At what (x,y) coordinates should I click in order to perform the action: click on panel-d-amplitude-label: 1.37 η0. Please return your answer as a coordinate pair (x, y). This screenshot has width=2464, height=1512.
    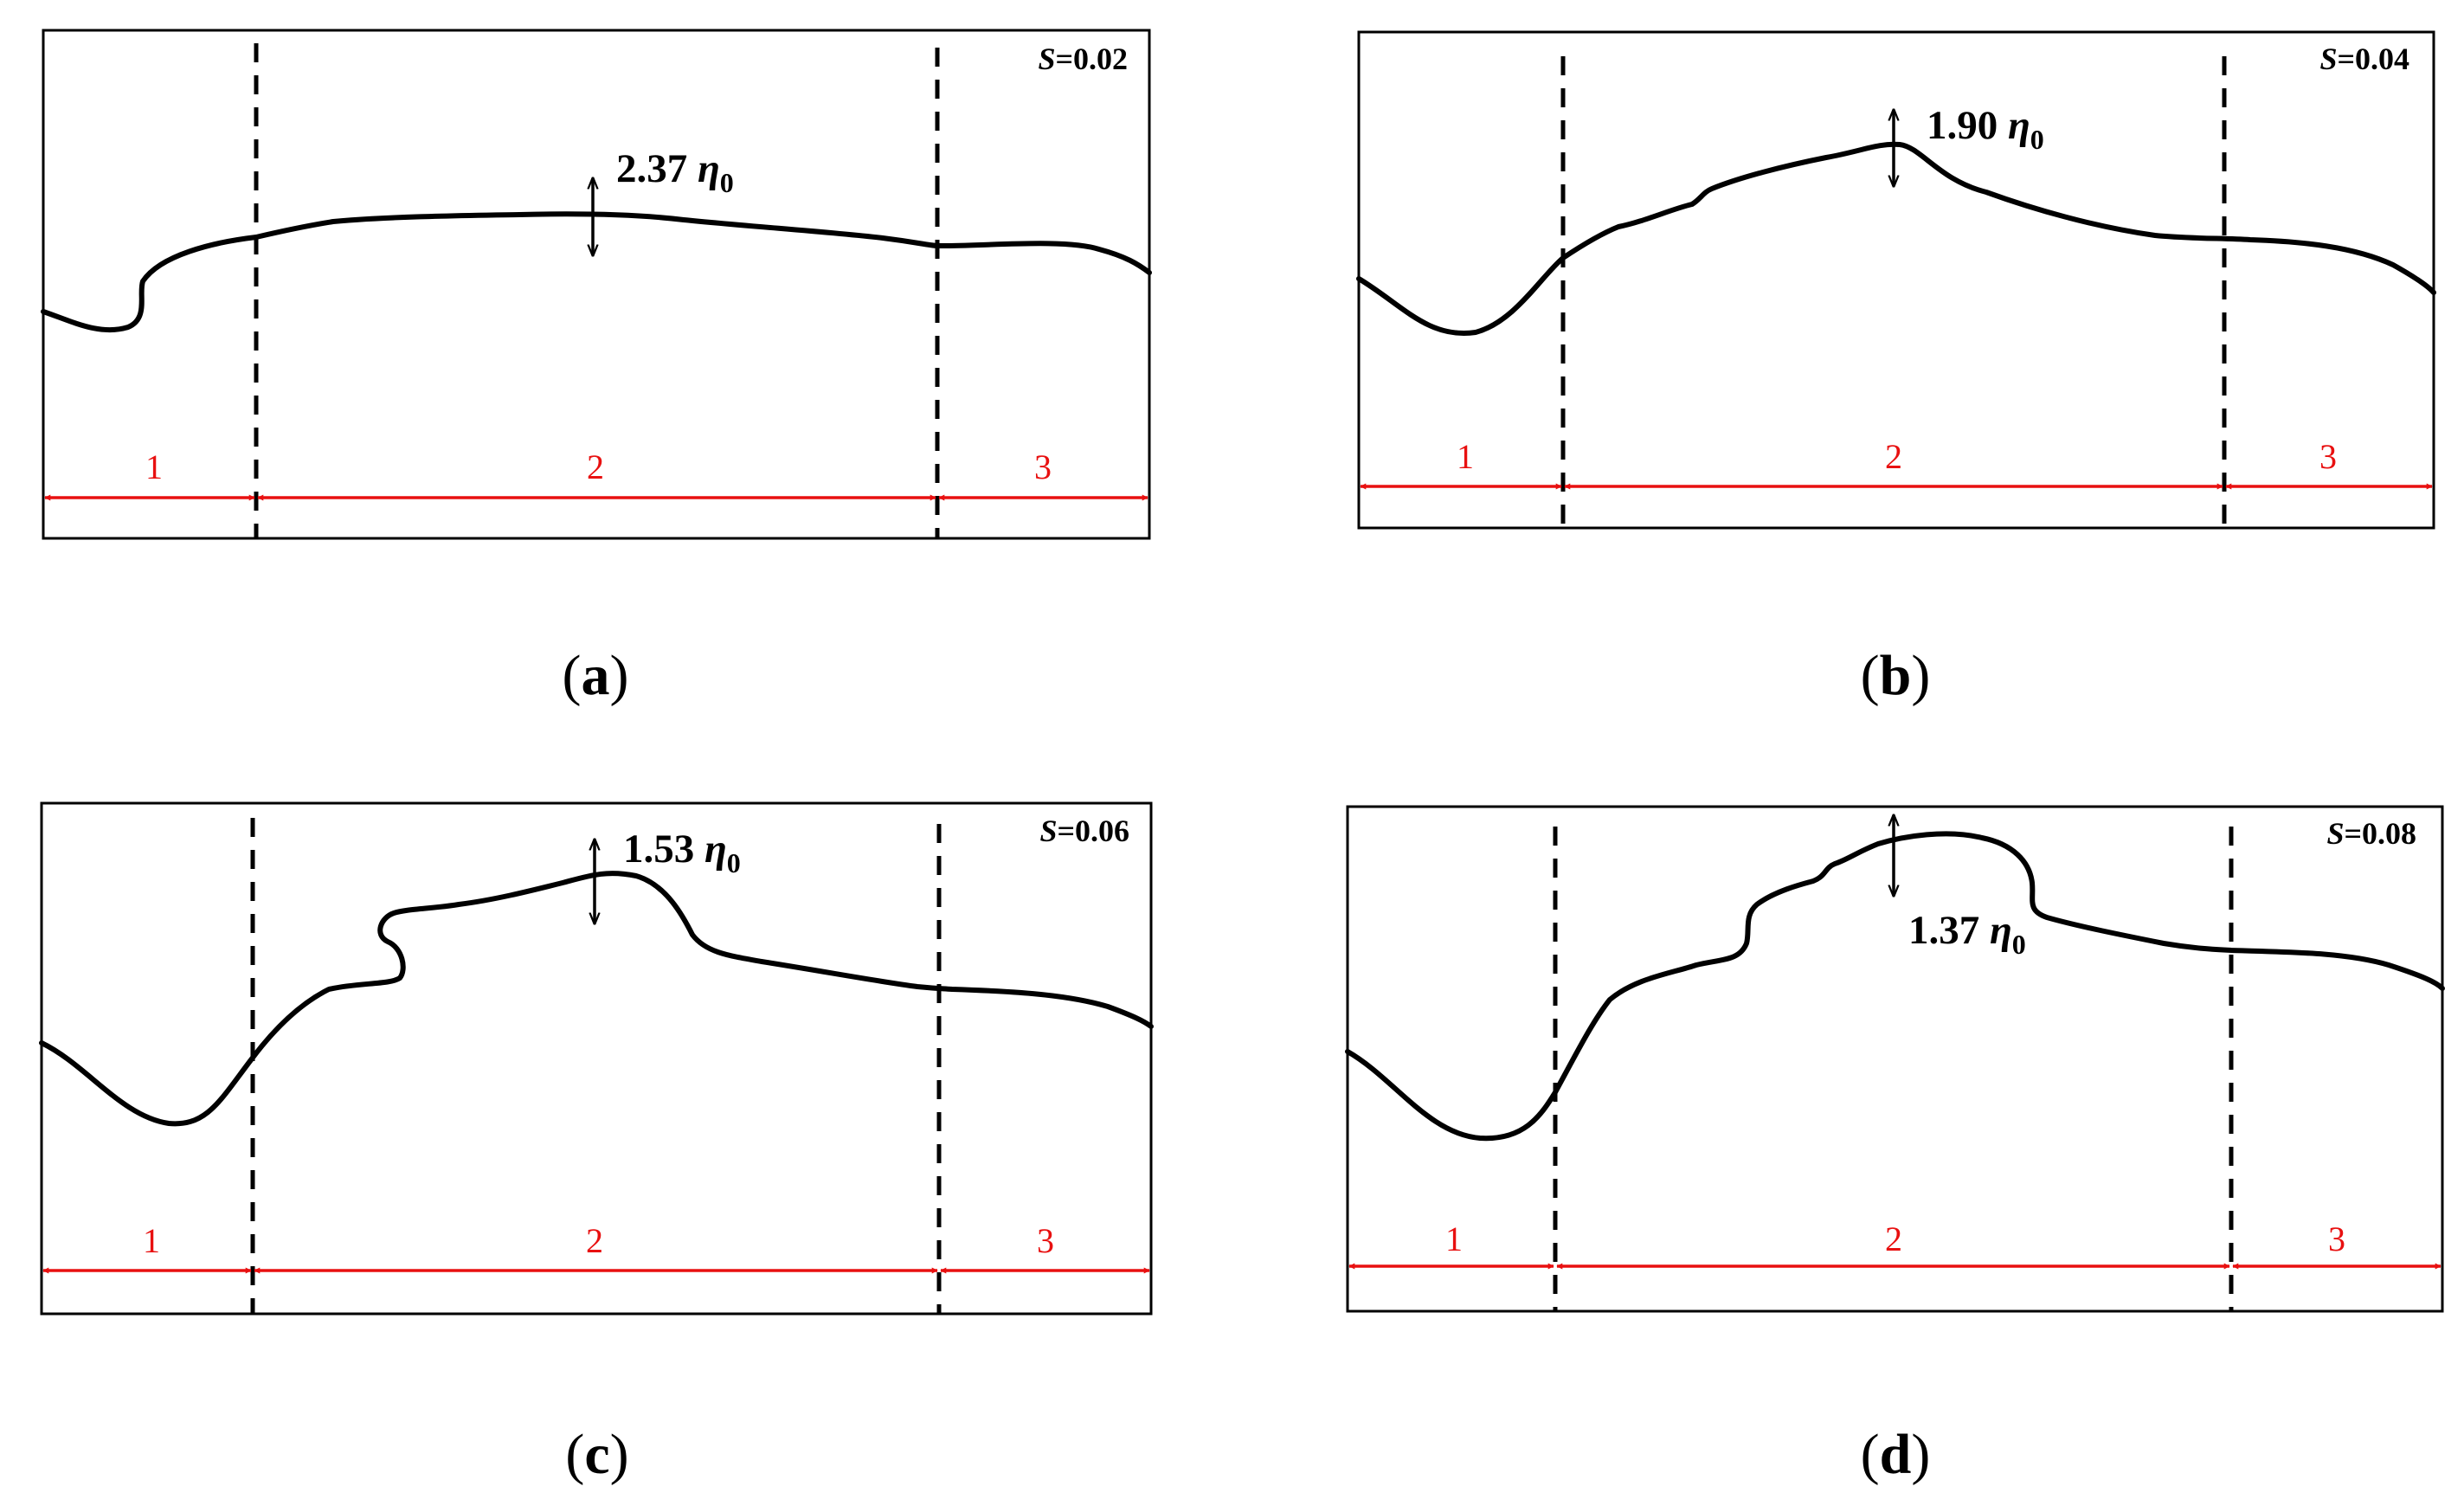
    Looking at the image, I should click on (1967, 934).